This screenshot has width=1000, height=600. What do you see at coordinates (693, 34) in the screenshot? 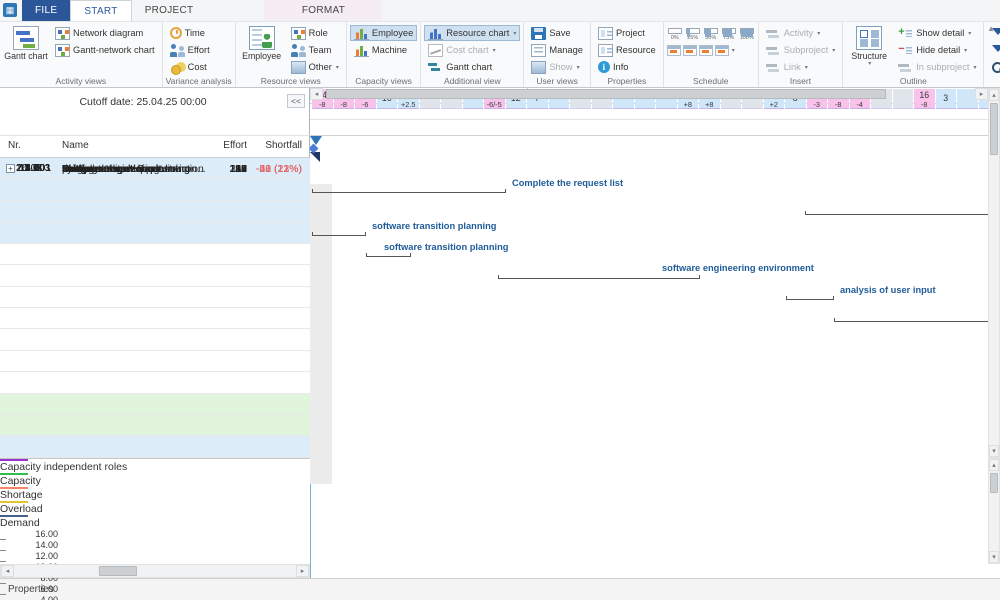
I see `progress-25-button: 25%` at bounding box center [693, 34].